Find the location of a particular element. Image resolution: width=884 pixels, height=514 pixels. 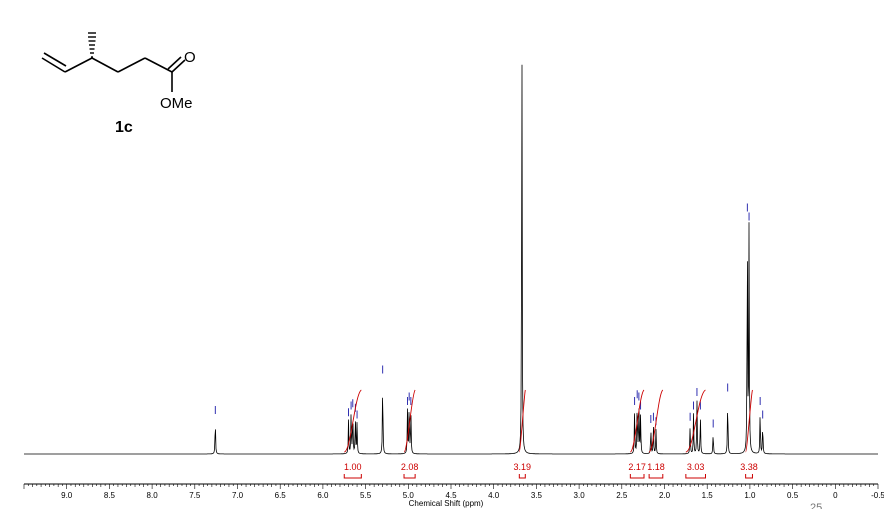

integral-region: 1.18 is located at coordinates (656, 434).